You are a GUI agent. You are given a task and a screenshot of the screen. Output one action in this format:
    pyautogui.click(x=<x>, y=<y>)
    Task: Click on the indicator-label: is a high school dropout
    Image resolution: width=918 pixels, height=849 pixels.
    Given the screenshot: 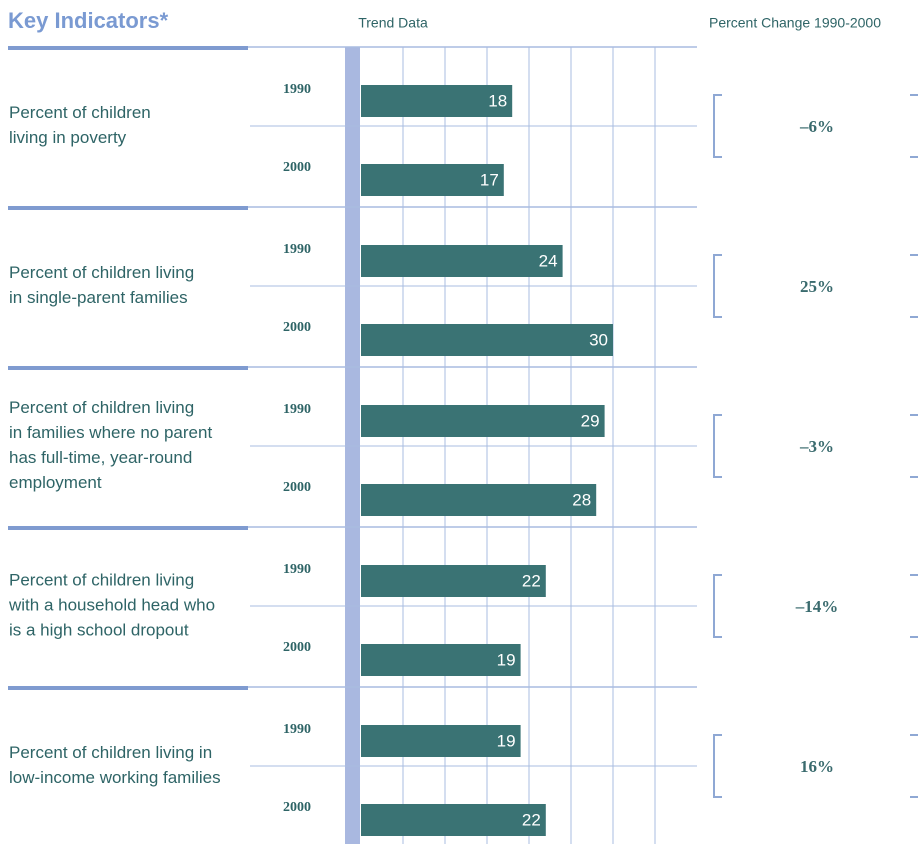 What is the action you would take?
    pyautogui.click(x=99, y=629)
    